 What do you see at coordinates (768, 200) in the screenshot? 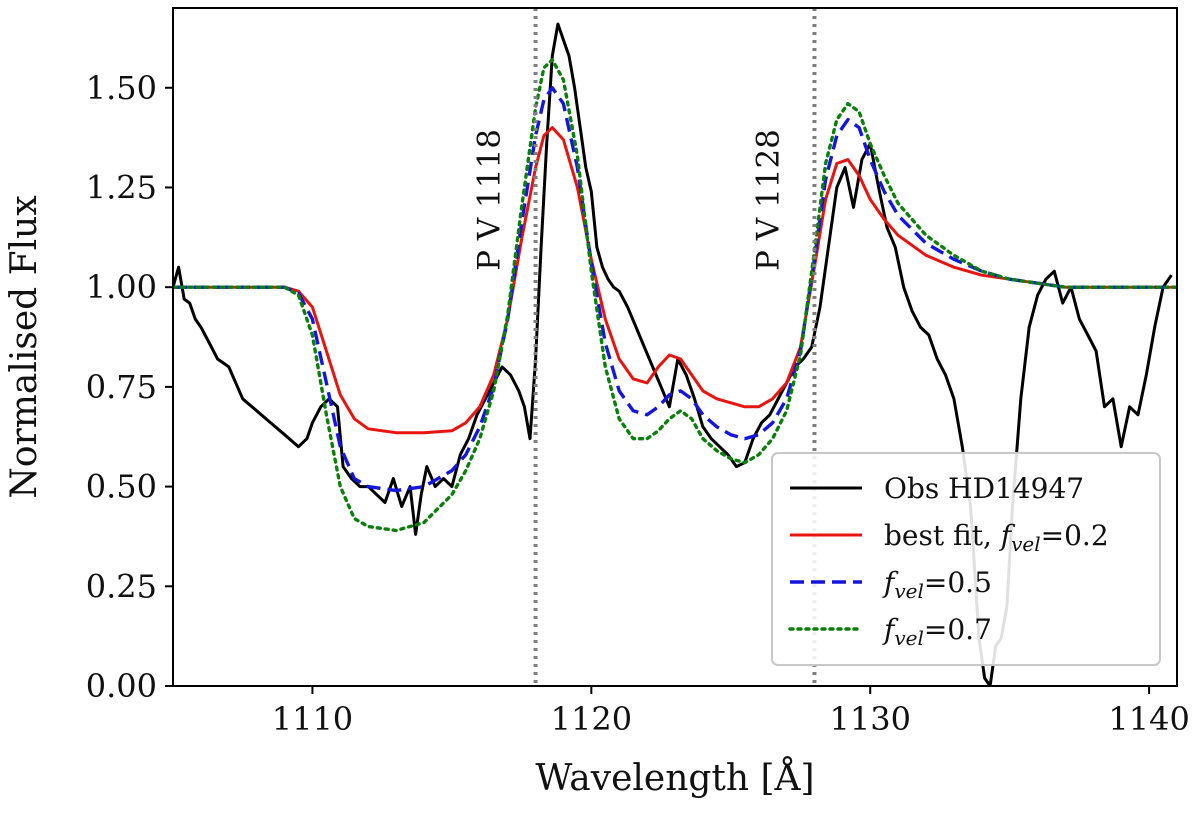
I see `reference-line-label-1: P V 1128` at bounding box center [768, 200].